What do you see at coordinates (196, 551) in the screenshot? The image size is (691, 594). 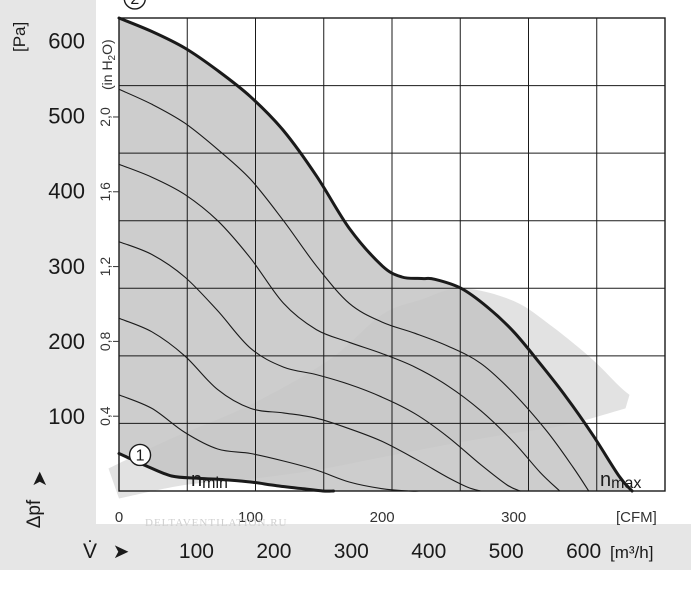 I see `x-m3h-tick-label: 100` at bounding box center [196, 551].